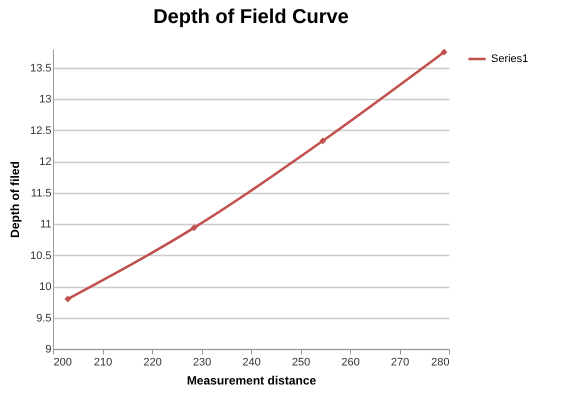 Image resolution: width=579 pixels, height=415 pixels. Describe the element at coordinates (41, 256) in the screenshot. I see `y-tick-label: 10.5` at that location.